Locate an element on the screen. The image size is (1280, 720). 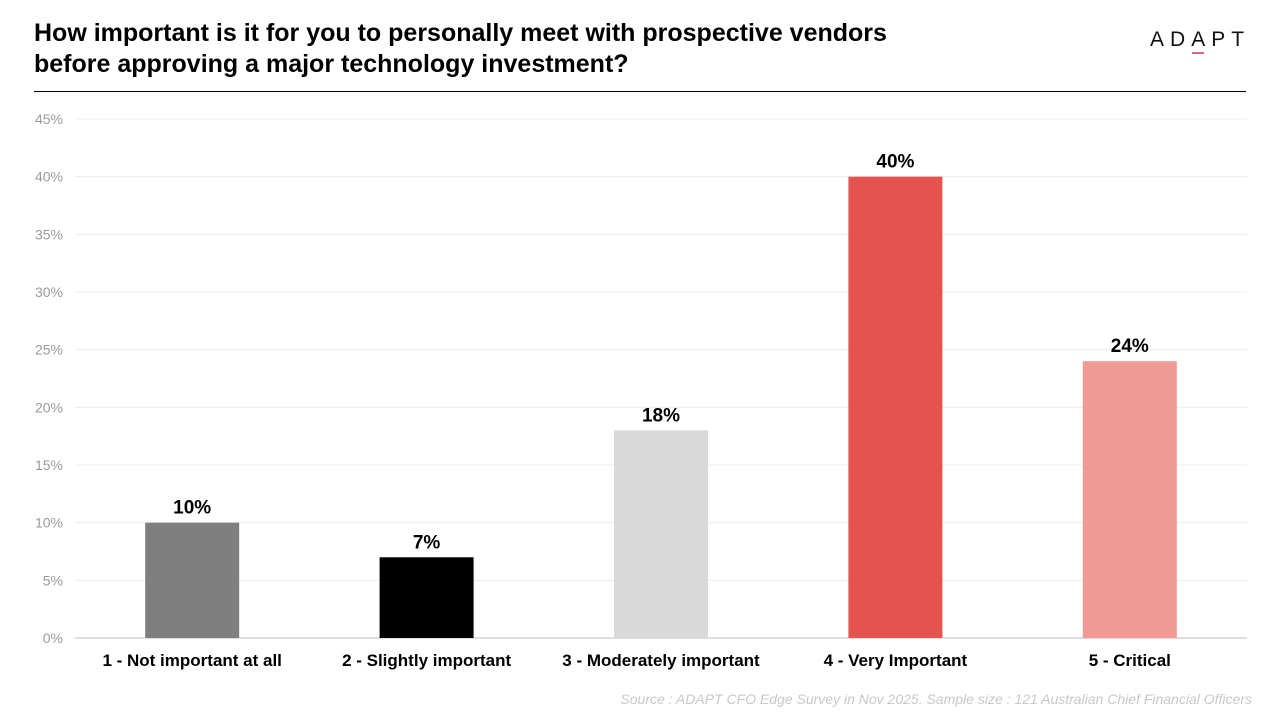
x-tick-label: 1 - Not important at all is located at coordinates (191, 660).